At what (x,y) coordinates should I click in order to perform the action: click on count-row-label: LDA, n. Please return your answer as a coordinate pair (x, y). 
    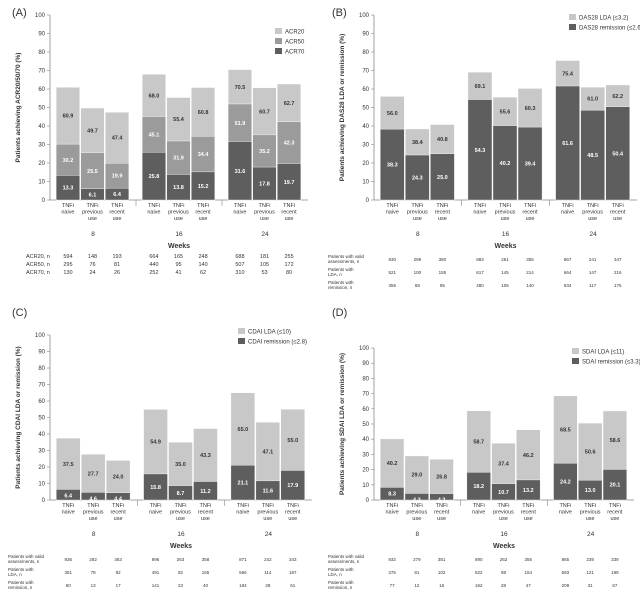
    Looking at the image, I should click on (335, 574).